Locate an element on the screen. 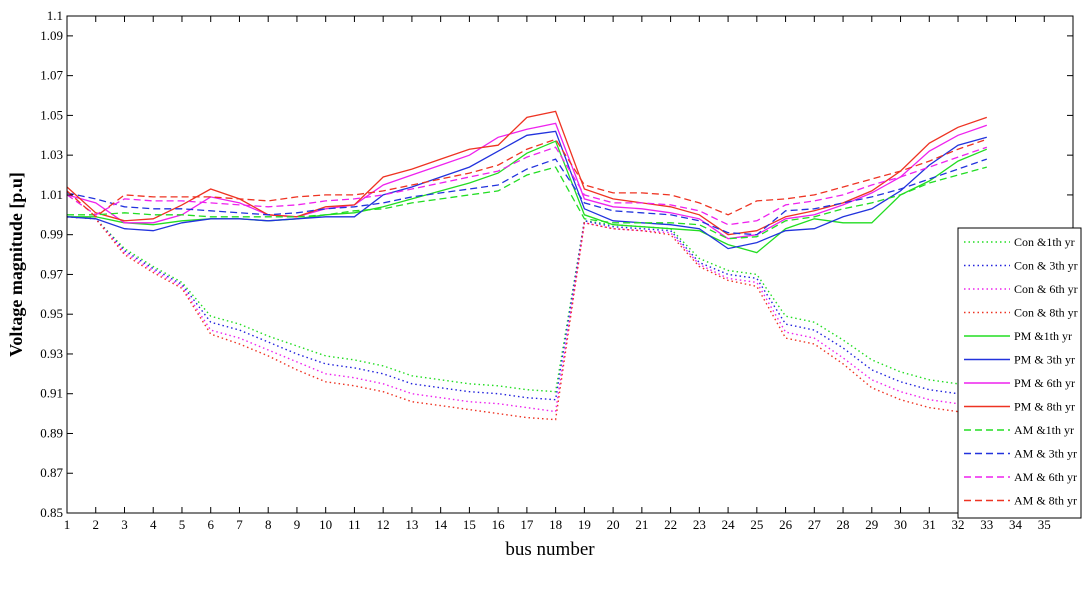  legend-label: Con &1th yr is located at coordinates (1044, 242).